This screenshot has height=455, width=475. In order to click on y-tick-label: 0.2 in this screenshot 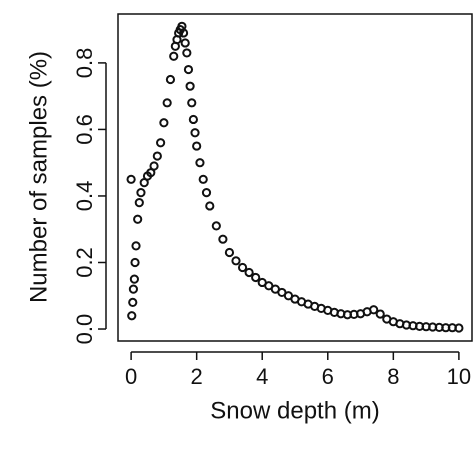, I will do `click(84, 262)`.